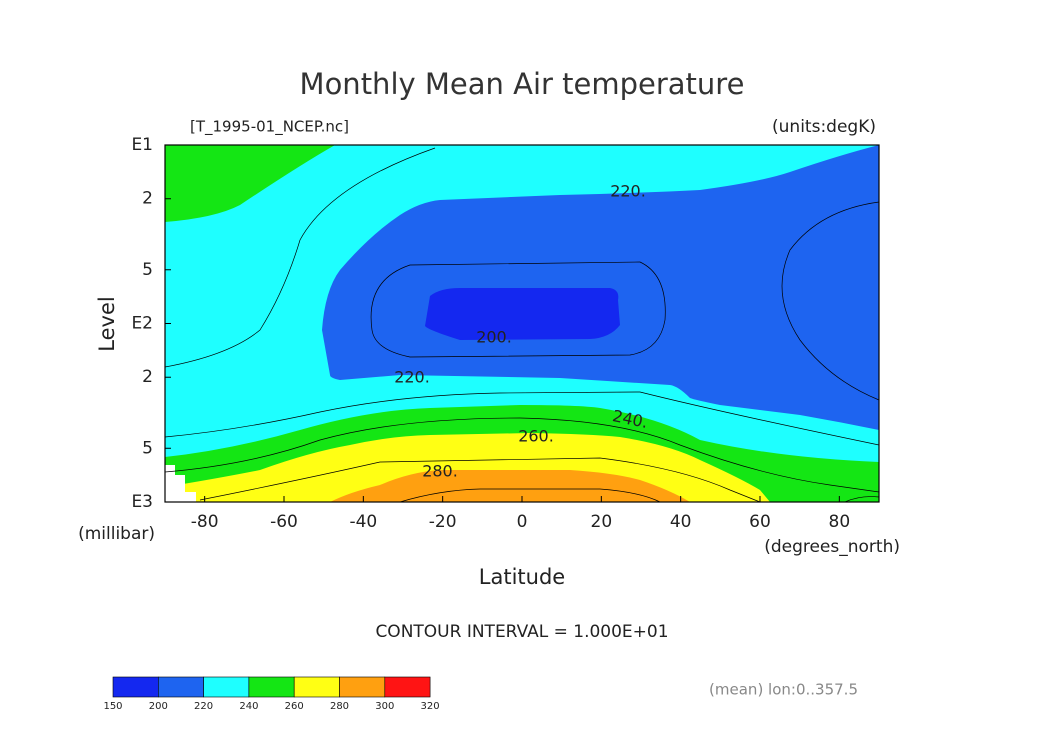  Describe the element at coordinates (363, 522) in the screenshot. I see `x-tick-label: -40` at that location.